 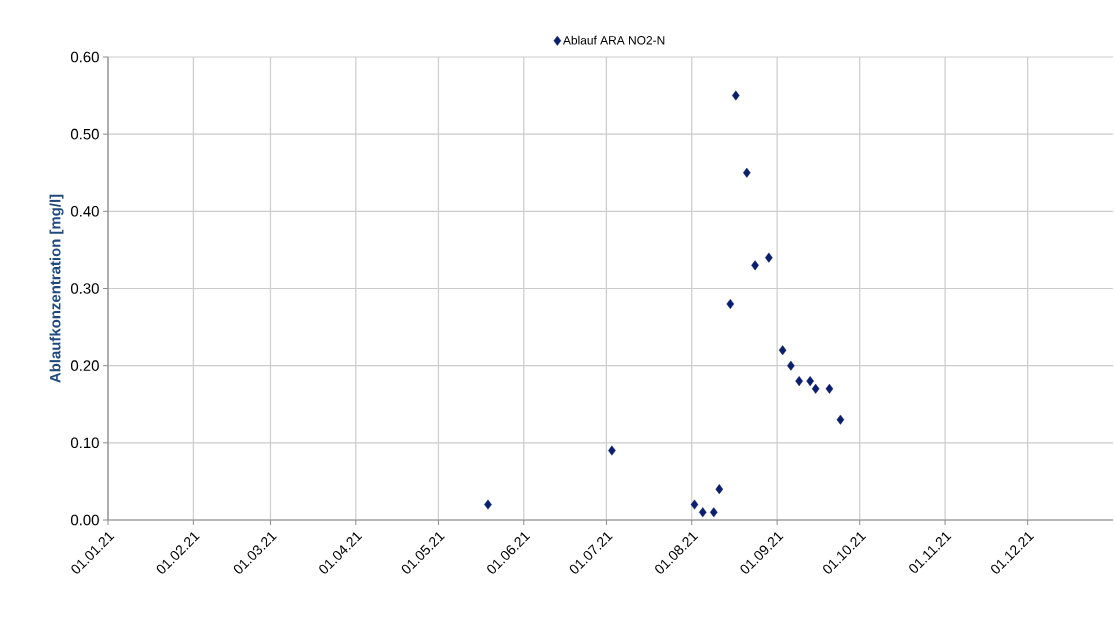 What do you see at coordinates (56, 288) in the screenshot?
I see `y-axis-title: Ablaufkonzentration [mg/l]` at bounding box center [56, 288].